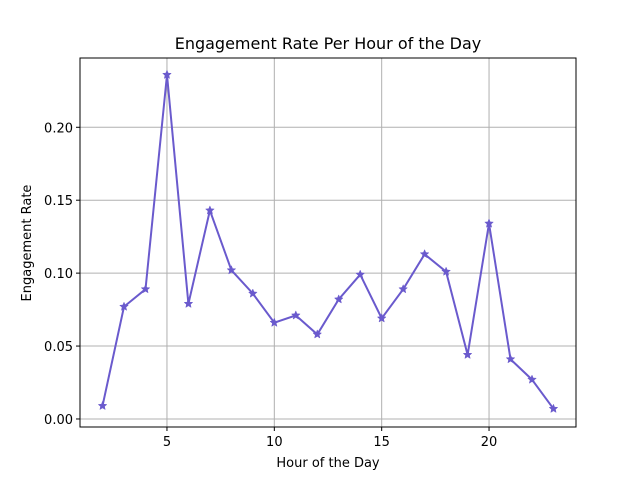  What do you see at coordinates (27, 243) in the screenshot?
I see `y-axis-label: Engagement Rate` at bounding box center [27, 243].